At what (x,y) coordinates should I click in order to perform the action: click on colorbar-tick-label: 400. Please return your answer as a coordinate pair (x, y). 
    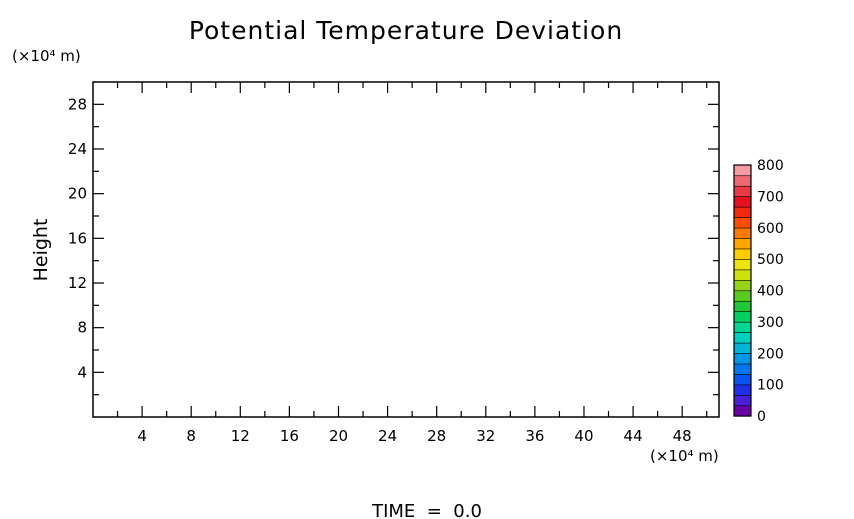
    Looking at the image, I should click on (770, 292).